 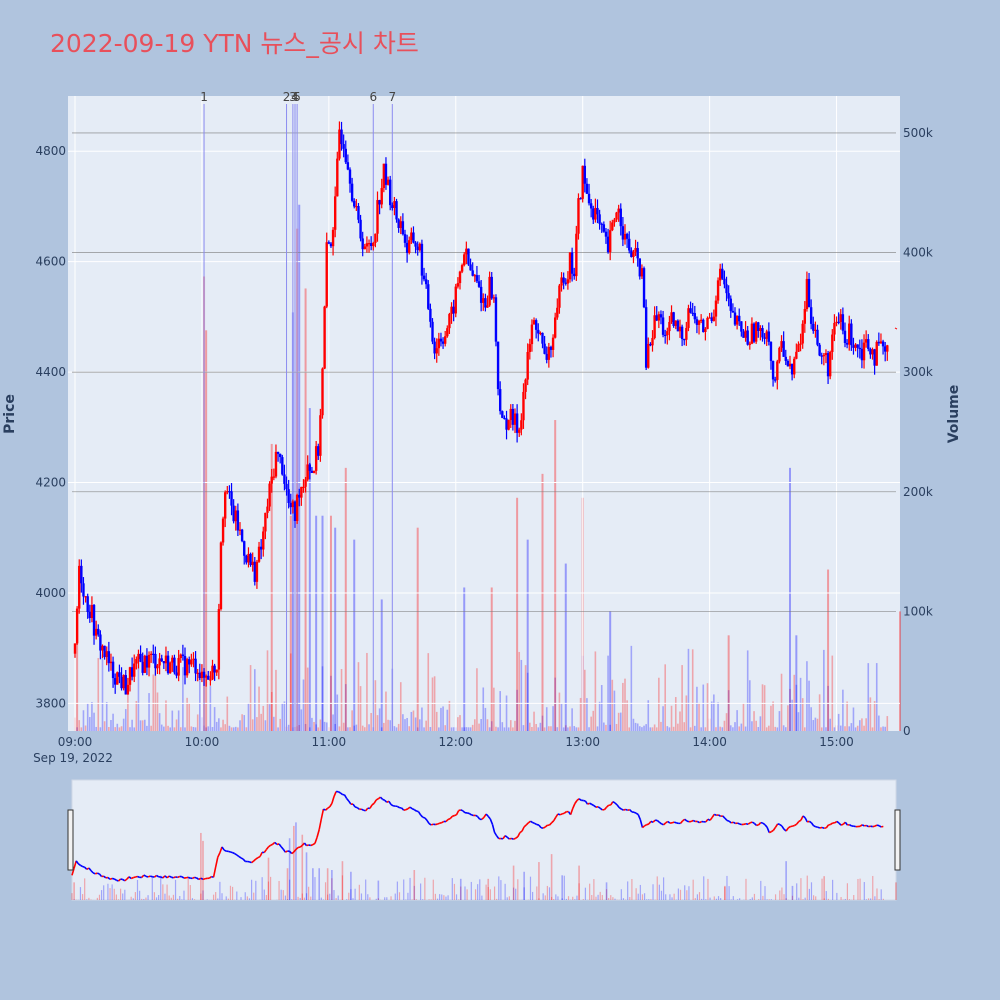 I want to click on range-slider, so click(x=484, y=840).